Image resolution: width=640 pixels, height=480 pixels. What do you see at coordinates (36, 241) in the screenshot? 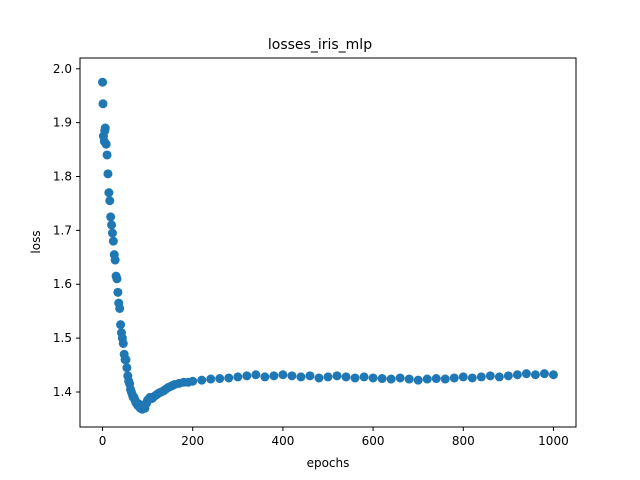
I see `y-axis-label: loss` at bounding box center [36, 241].